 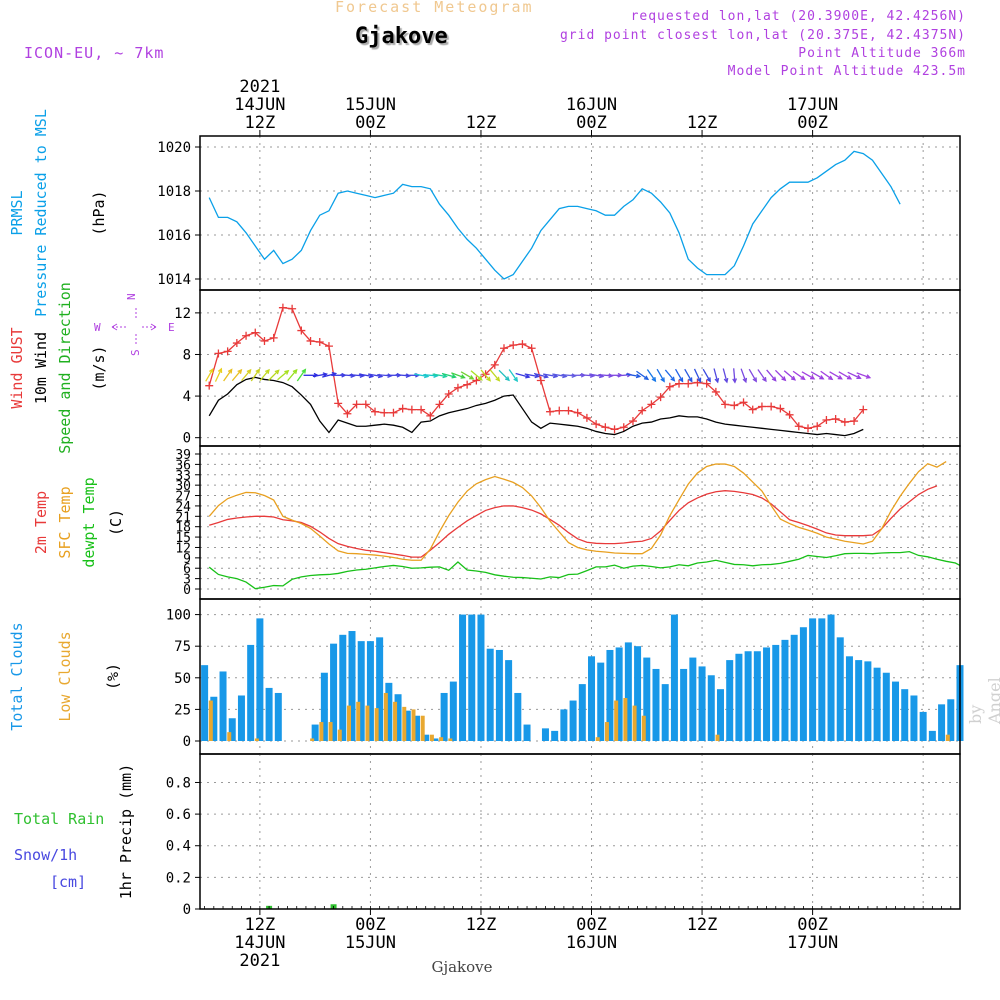 What do you see at coordinates (882, 53) in the screenshot?
I see `point-altitude: Point Altitude 366m` at bounding box center [882, 53].